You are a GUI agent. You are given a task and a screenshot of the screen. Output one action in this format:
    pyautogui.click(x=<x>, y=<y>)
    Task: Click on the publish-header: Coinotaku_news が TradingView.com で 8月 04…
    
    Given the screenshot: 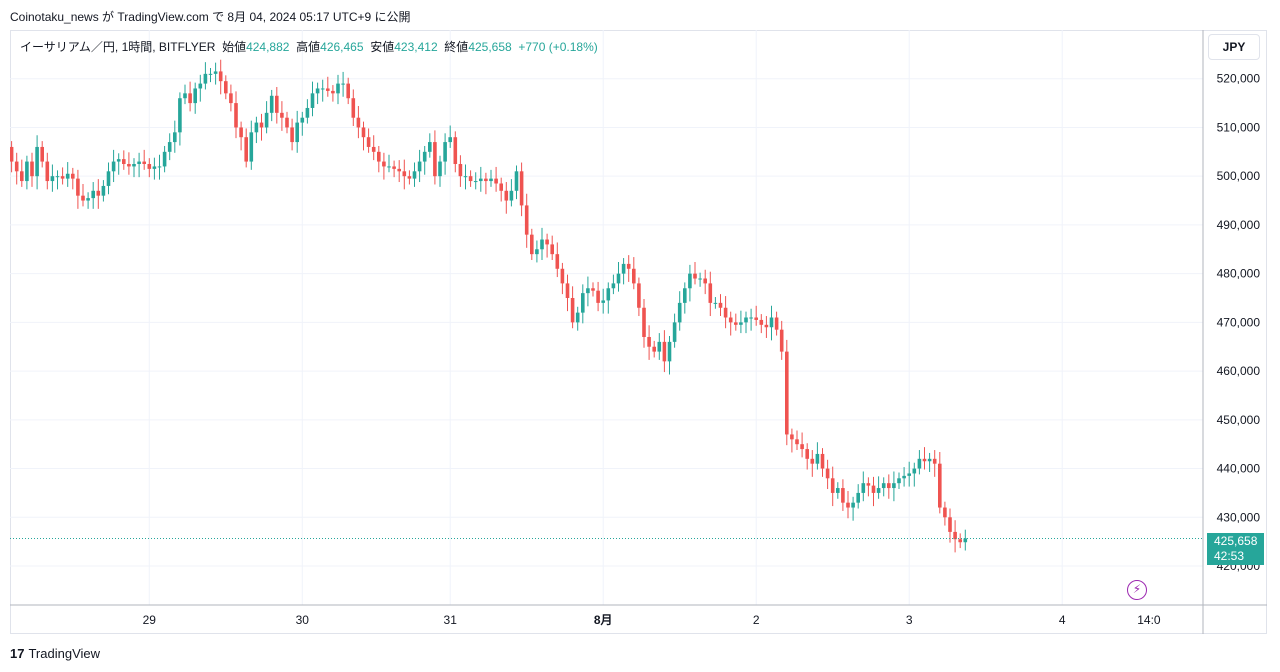 What is the action you would take?
    pyautogui.click(x=210, y=17)
    